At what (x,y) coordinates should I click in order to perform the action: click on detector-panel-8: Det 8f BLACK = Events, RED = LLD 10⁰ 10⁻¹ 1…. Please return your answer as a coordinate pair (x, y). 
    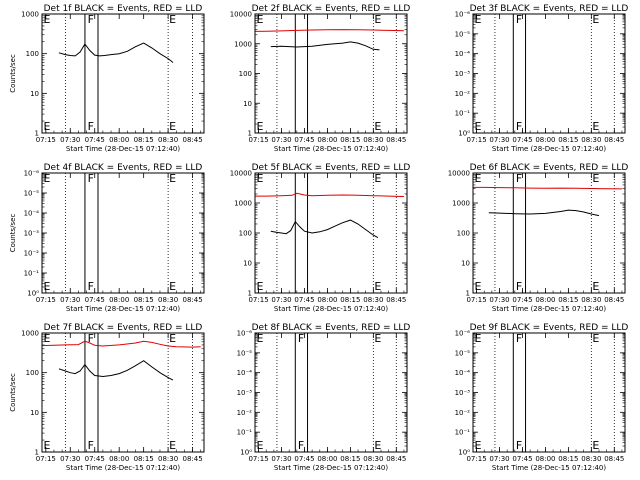
    Looking at the image, I should click on (324, 397).